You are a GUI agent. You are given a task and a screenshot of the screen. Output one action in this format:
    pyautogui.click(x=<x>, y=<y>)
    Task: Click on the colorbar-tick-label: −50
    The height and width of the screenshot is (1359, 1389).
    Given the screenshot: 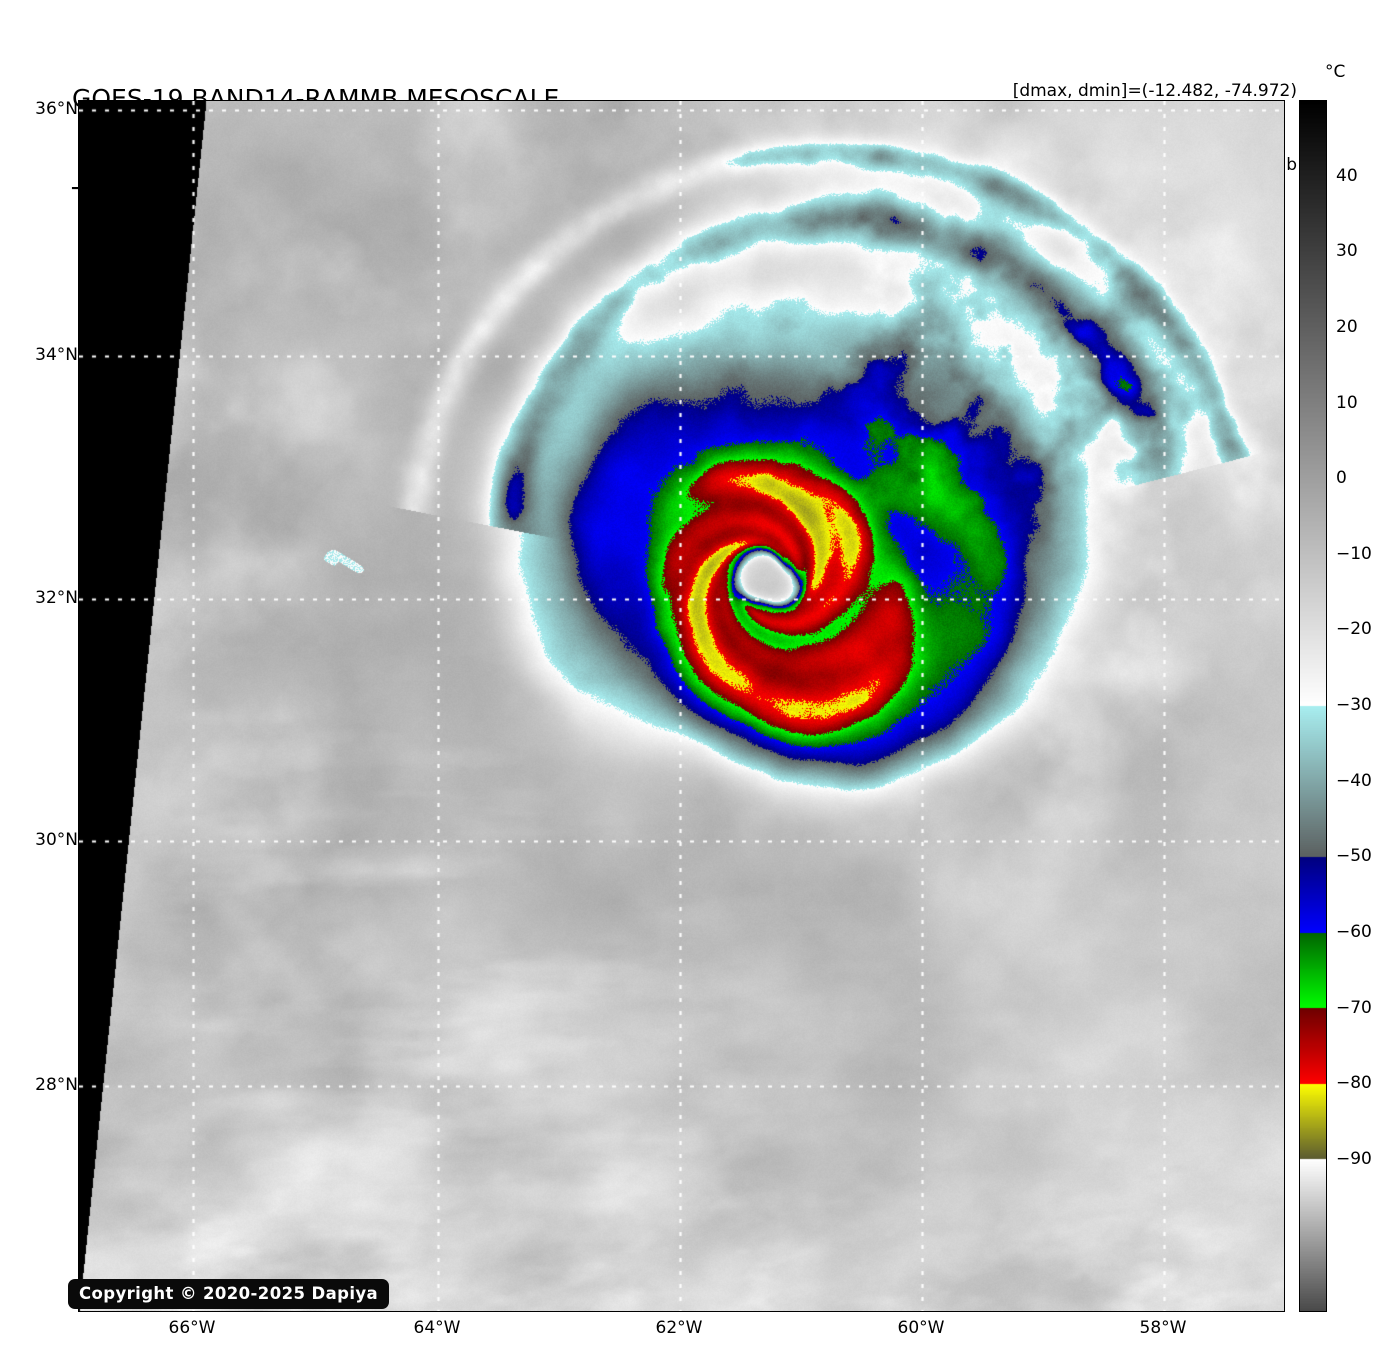 What is the action you would take?
    pyautogui.click(x=1354, y=856)
    